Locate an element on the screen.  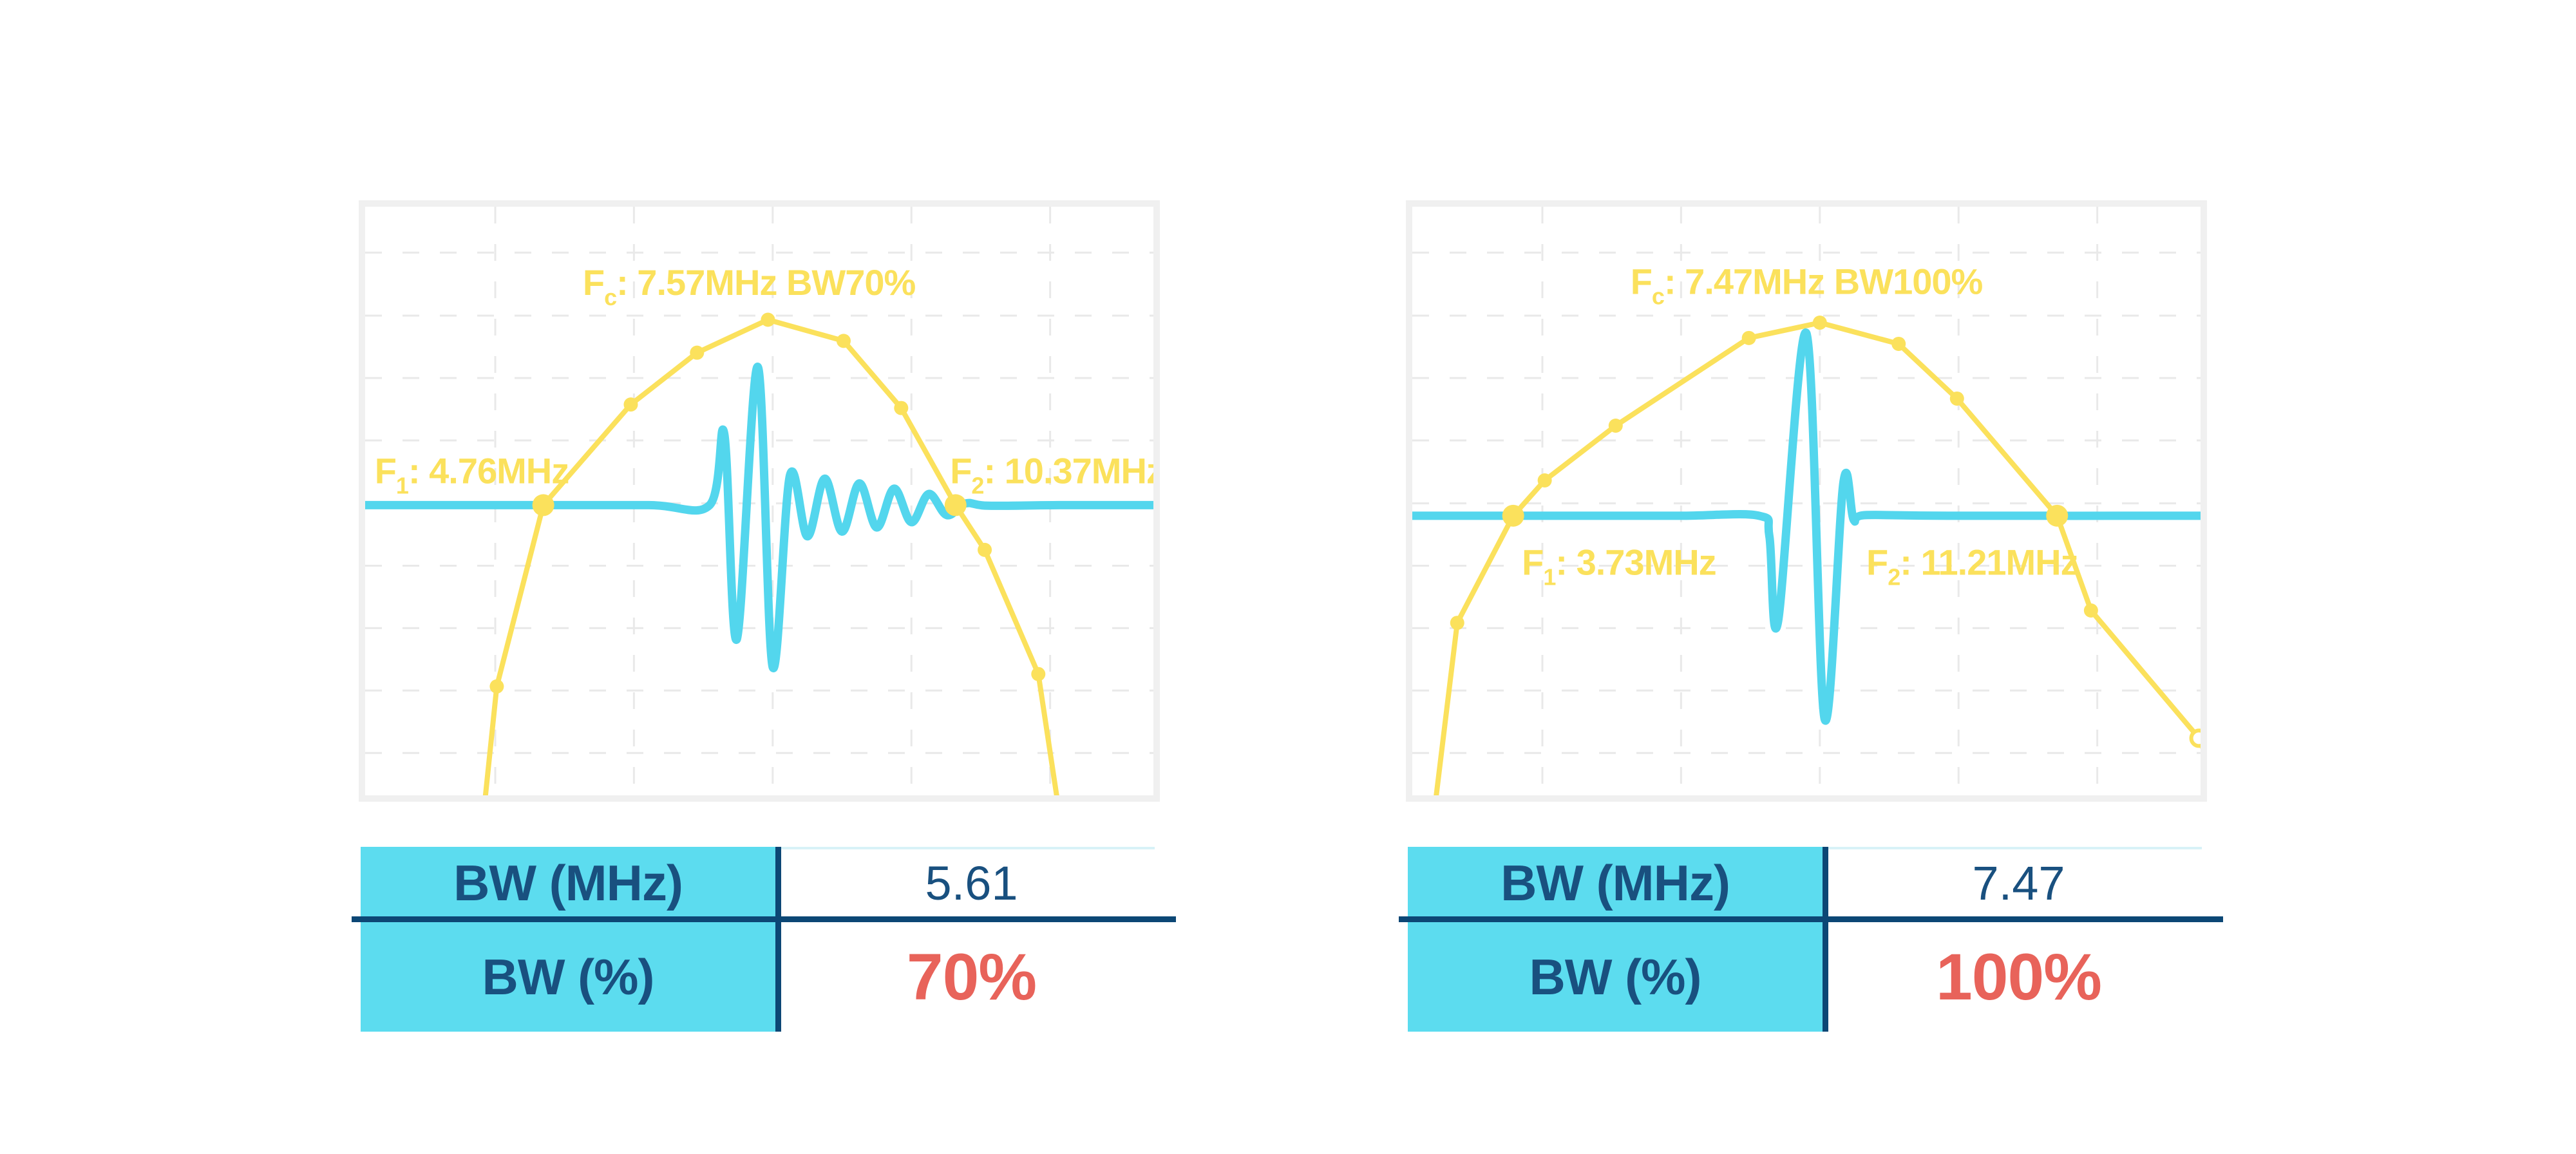
row-value-bw-mhz: 7.47 is located at coordinates (2018, 883).